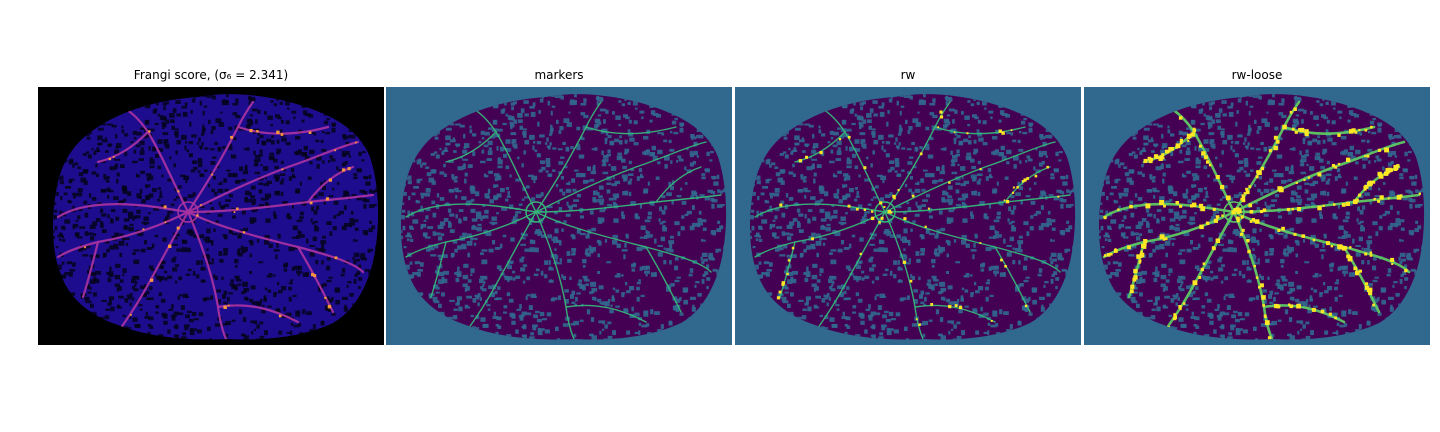  Describe the element at coordinates (211, 75) in the screenshot. I see `panel-title-frangi: Frangi score, (σ₆ = 2.341)` at that location.